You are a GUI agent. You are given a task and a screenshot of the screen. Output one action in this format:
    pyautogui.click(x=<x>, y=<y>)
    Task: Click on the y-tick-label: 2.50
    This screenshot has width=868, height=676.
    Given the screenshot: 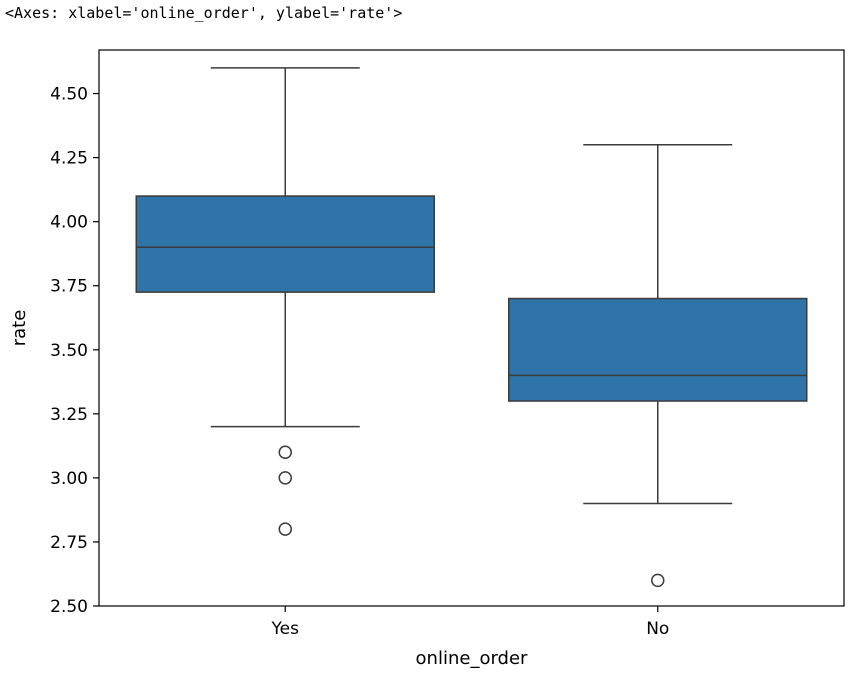 What is the action you would take?
    pyautogui.click(x=69, y=607)
    